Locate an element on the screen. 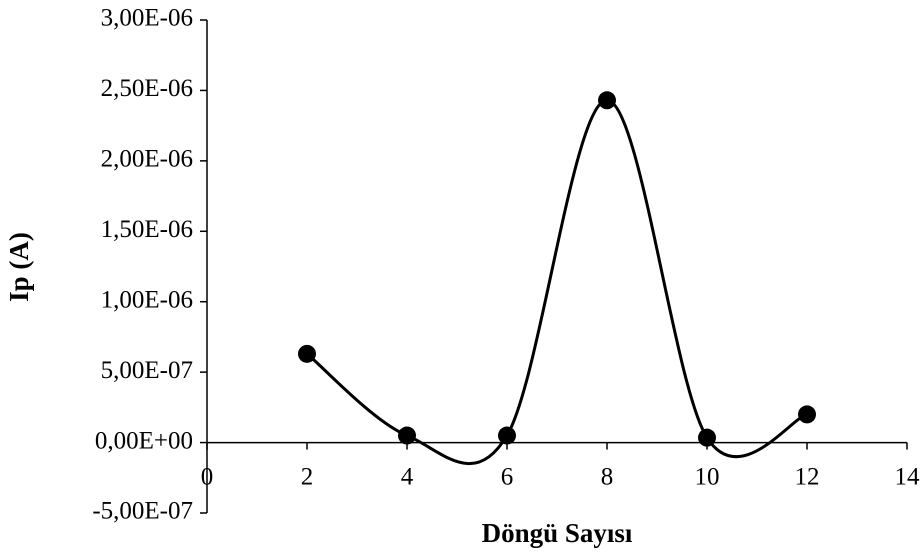  y-axis-title: Ip (A) is located at coordinates (19, 267).